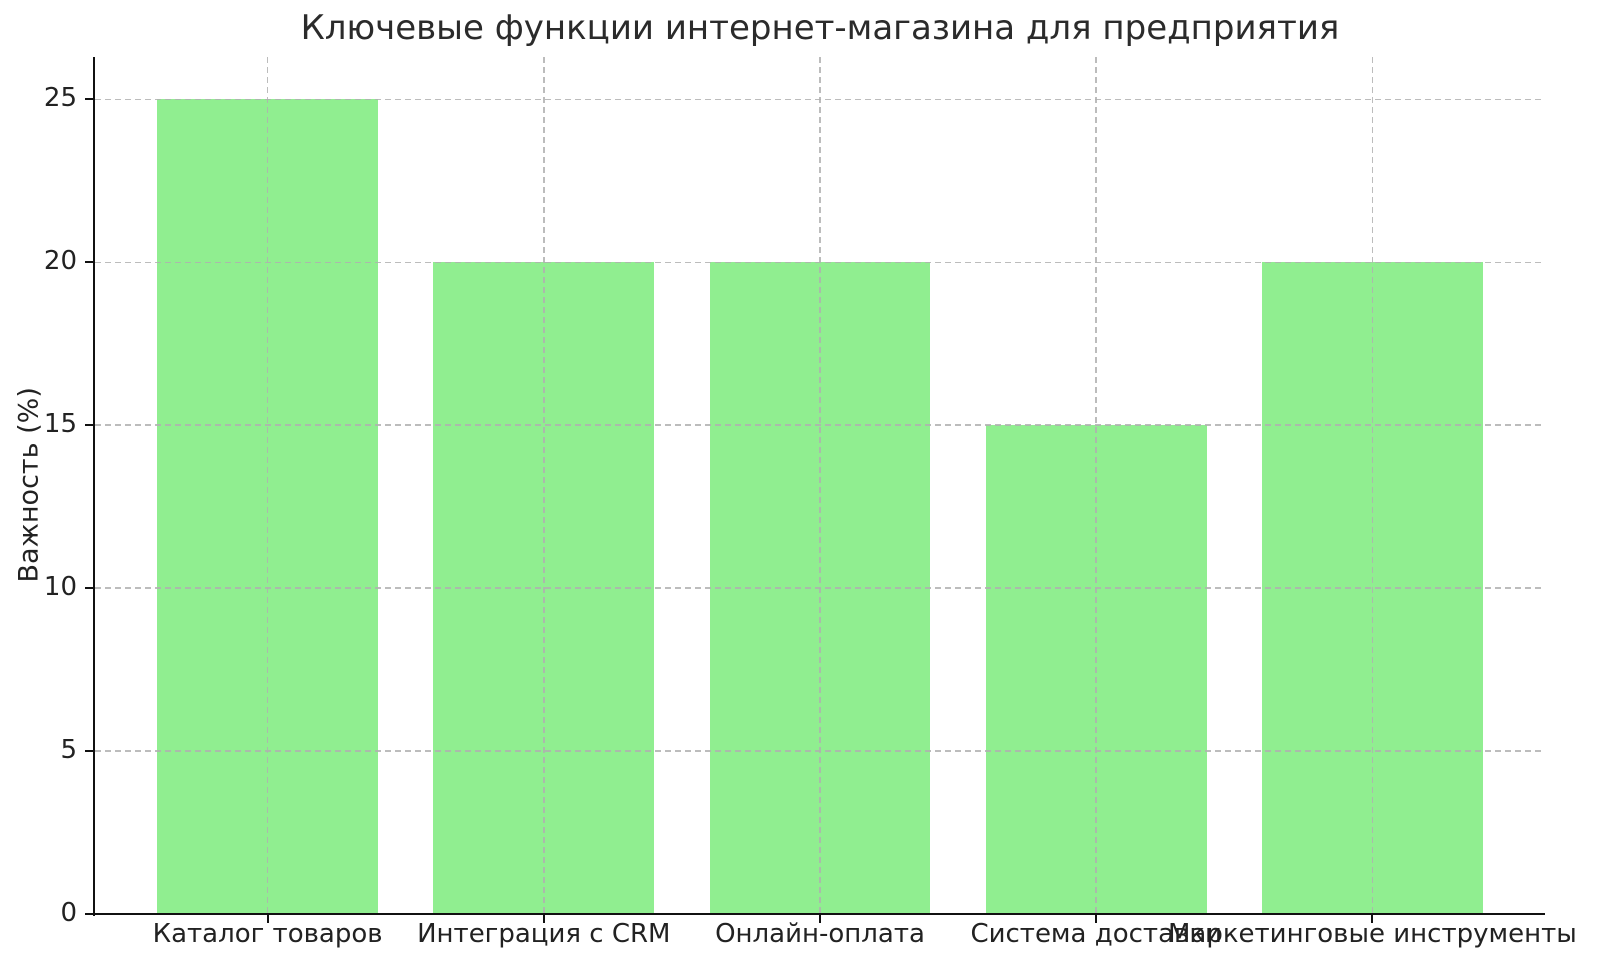 Image resolution: width=1600 pixels, height=967 pixels. What do you see at coordinates (60, 261) in the screenshot?
I see `y-tick-label: 20` at bounding box center [60, 261].